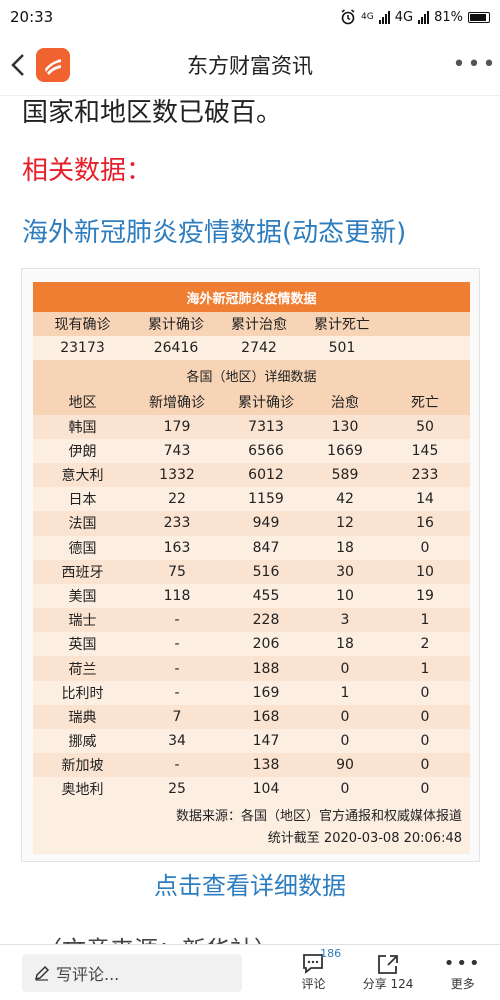  I want to click on table-cell: 18, so click(345, 644).